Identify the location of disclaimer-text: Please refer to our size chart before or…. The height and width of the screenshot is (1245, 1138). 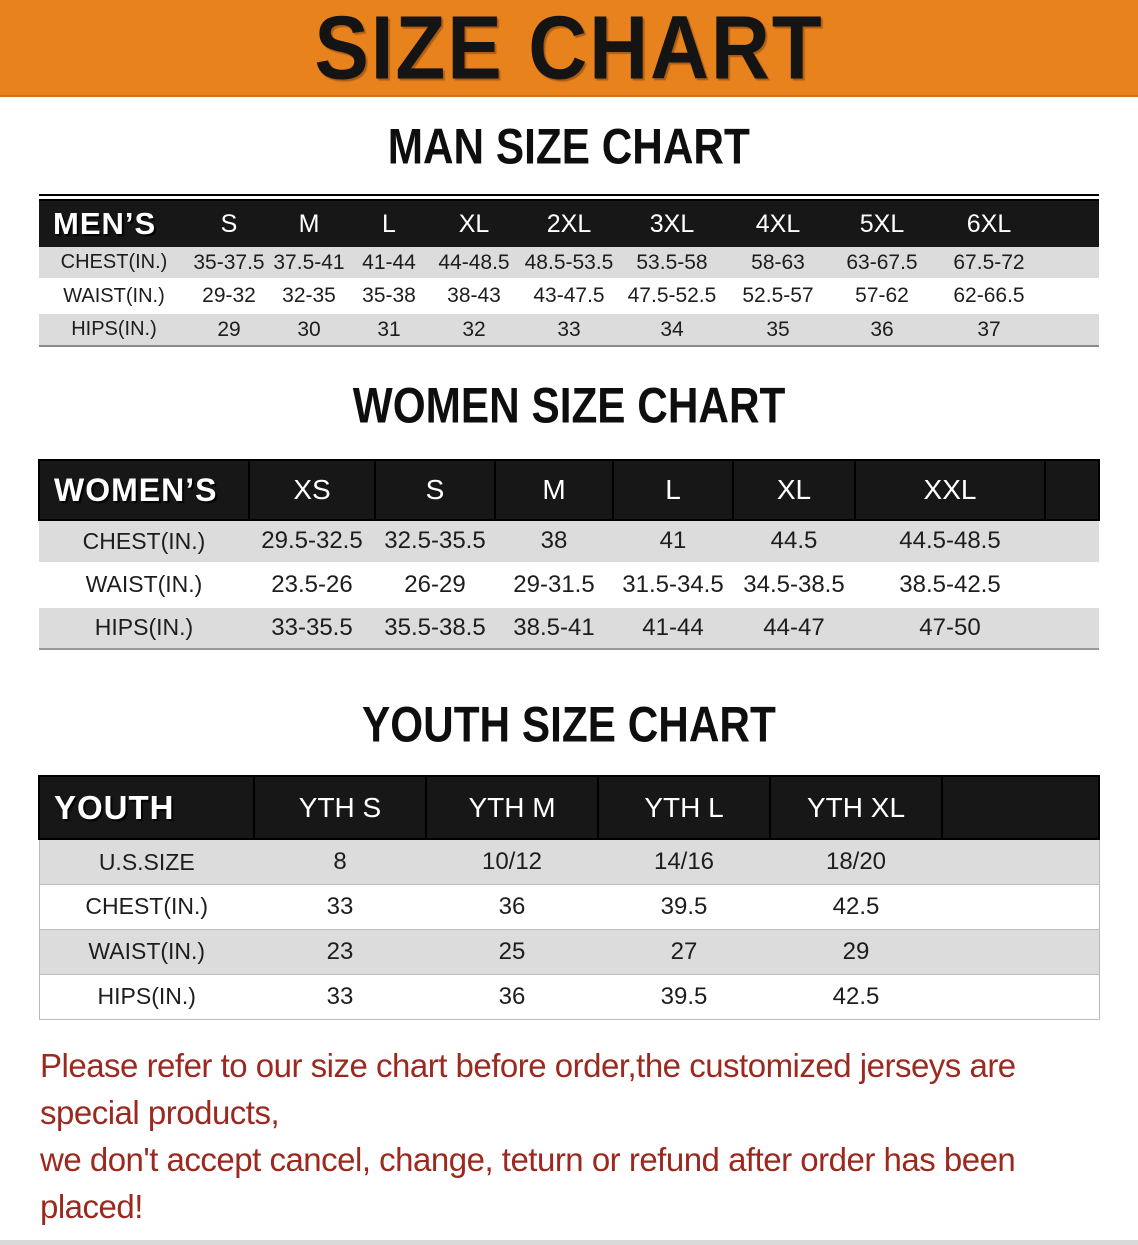
(571, 1136).